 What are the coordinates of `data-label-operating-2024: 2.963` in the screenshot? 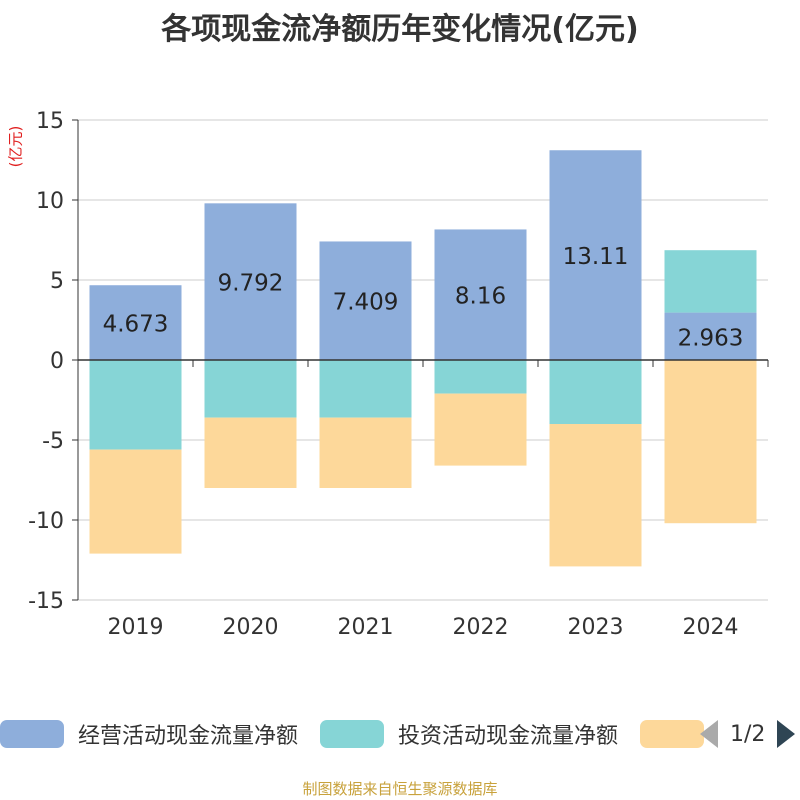 It's located at (711, 338).